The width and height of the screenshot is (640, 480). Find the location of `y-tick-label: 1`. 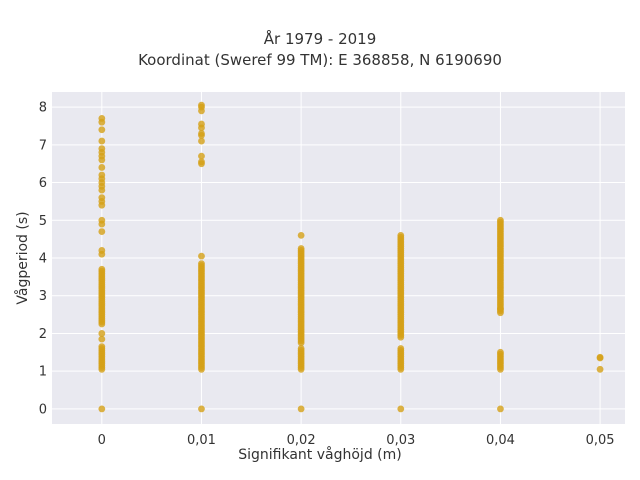

y-tick-label: 1 is located at coordinates (43, 372).